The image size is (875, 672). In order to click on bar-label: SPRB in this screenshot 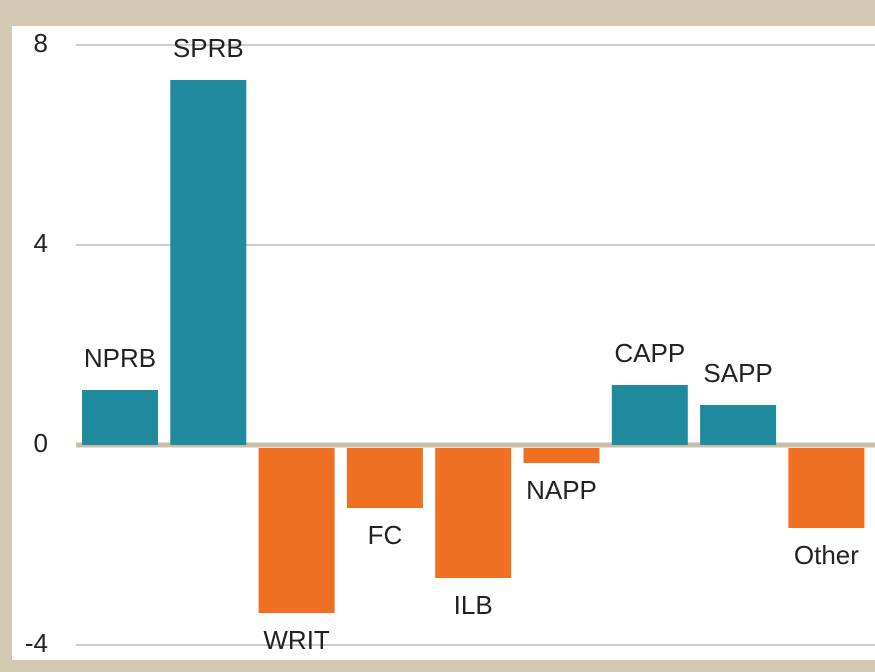, I will do `click(208, 48)`.